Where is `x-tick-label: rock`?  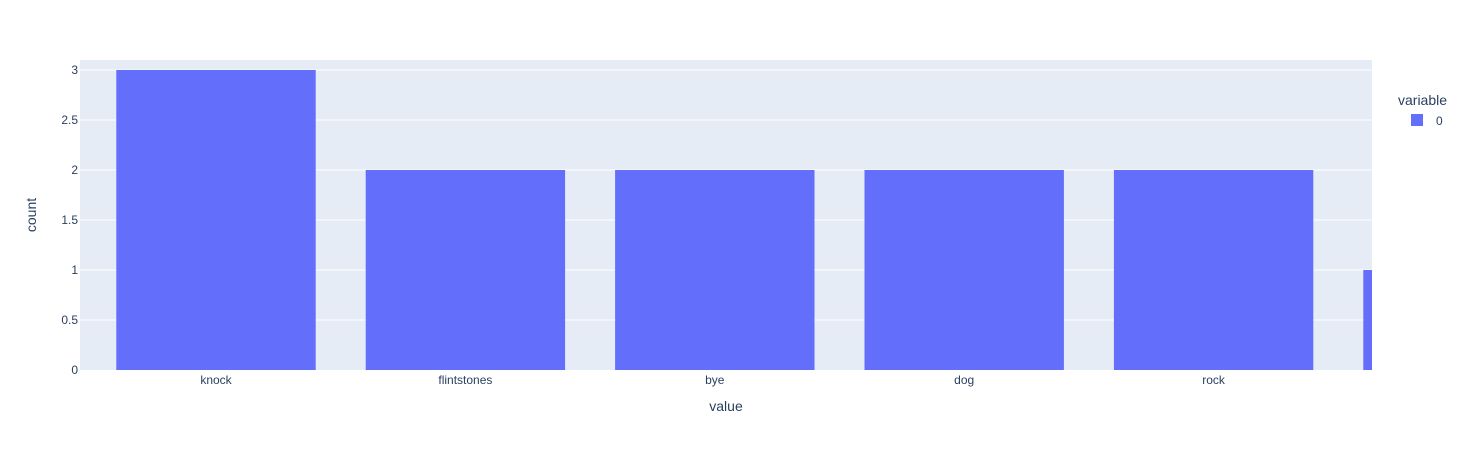 x-tick-label: rock is located at coordinates (1214, 380).